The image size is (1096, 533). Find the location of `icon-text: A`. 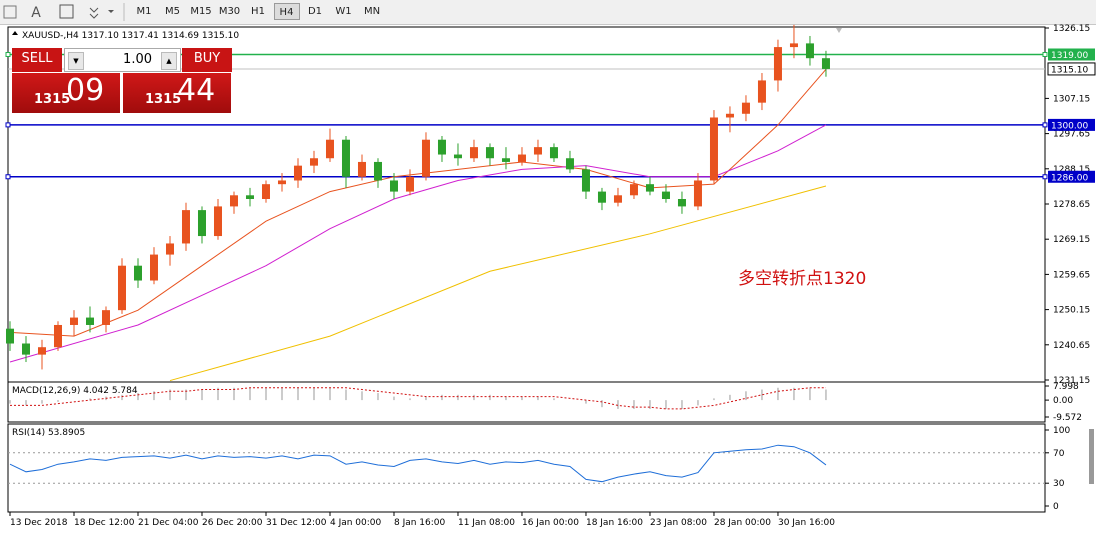

icon-text: A is located at coordinates (36, 13).